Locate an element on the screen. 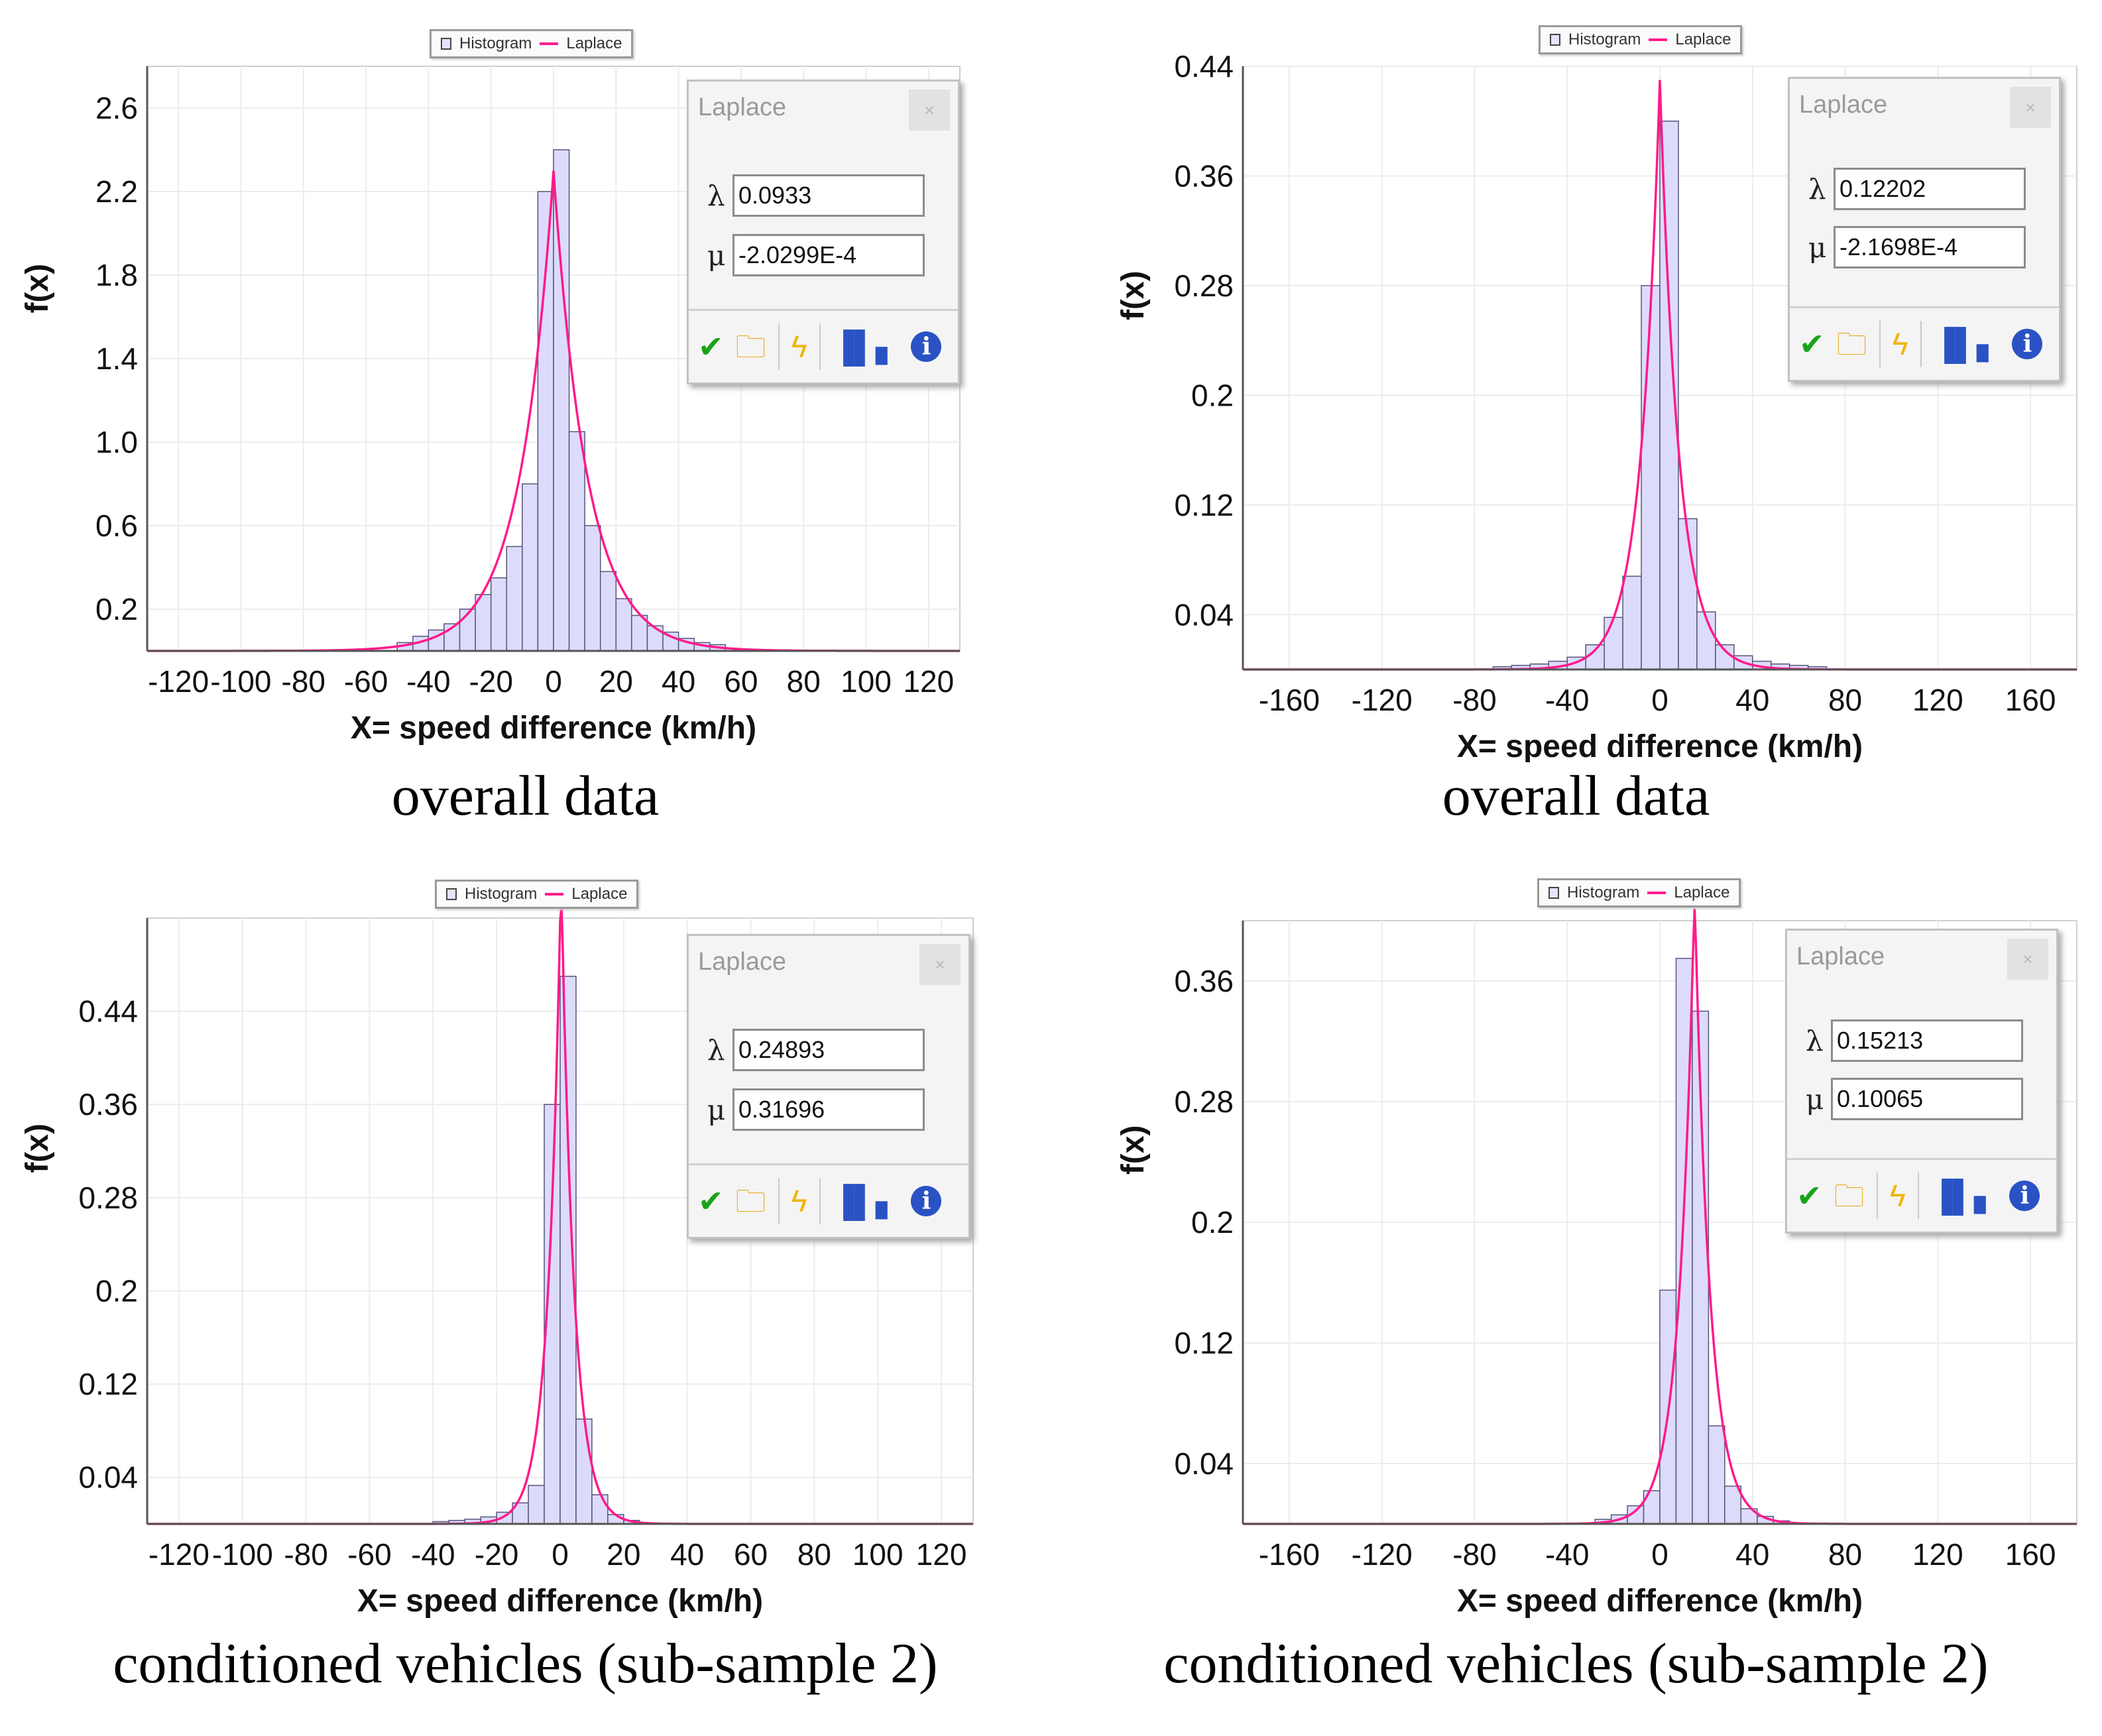 Image resolution: width=2102 pixels, height=1736 pixels. x-tick-label: 20 is located at coordinates (616, 681).